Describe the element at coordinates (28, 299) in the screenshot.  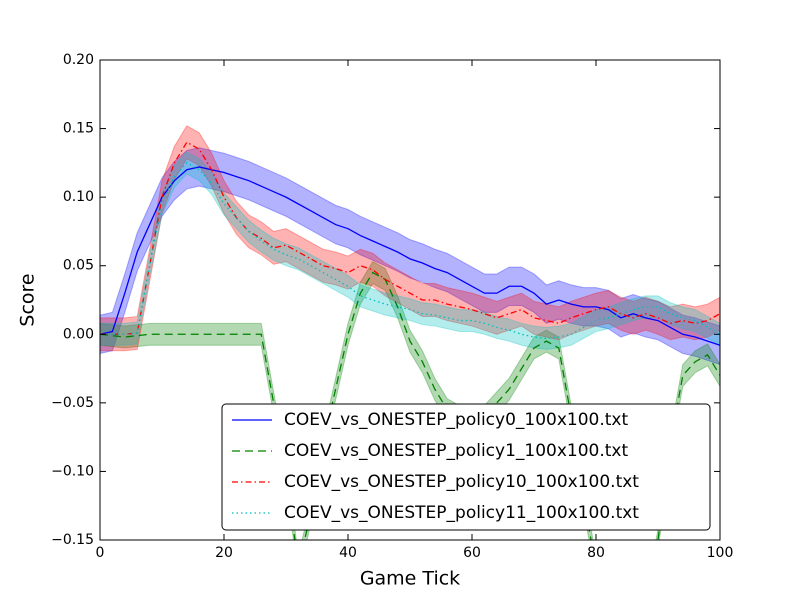
I see `y-axis-label: Score` at that location.